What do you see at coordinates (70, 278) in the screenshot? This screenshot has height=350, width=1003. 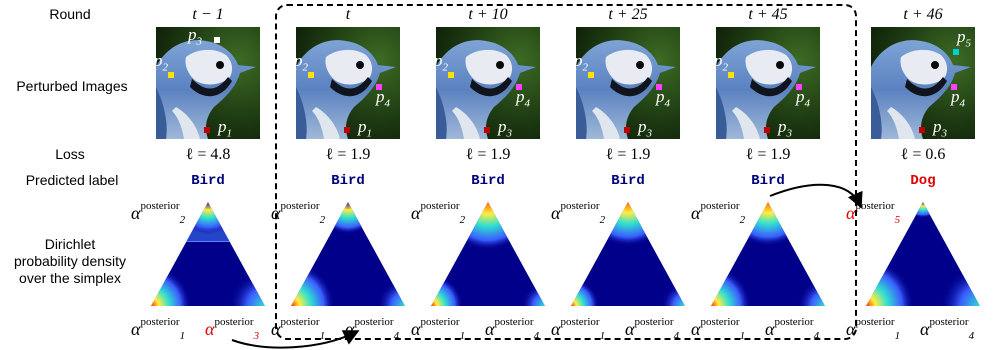 I see `dirichlet-line-3: over the simplex` at bounding box center [70, 278].